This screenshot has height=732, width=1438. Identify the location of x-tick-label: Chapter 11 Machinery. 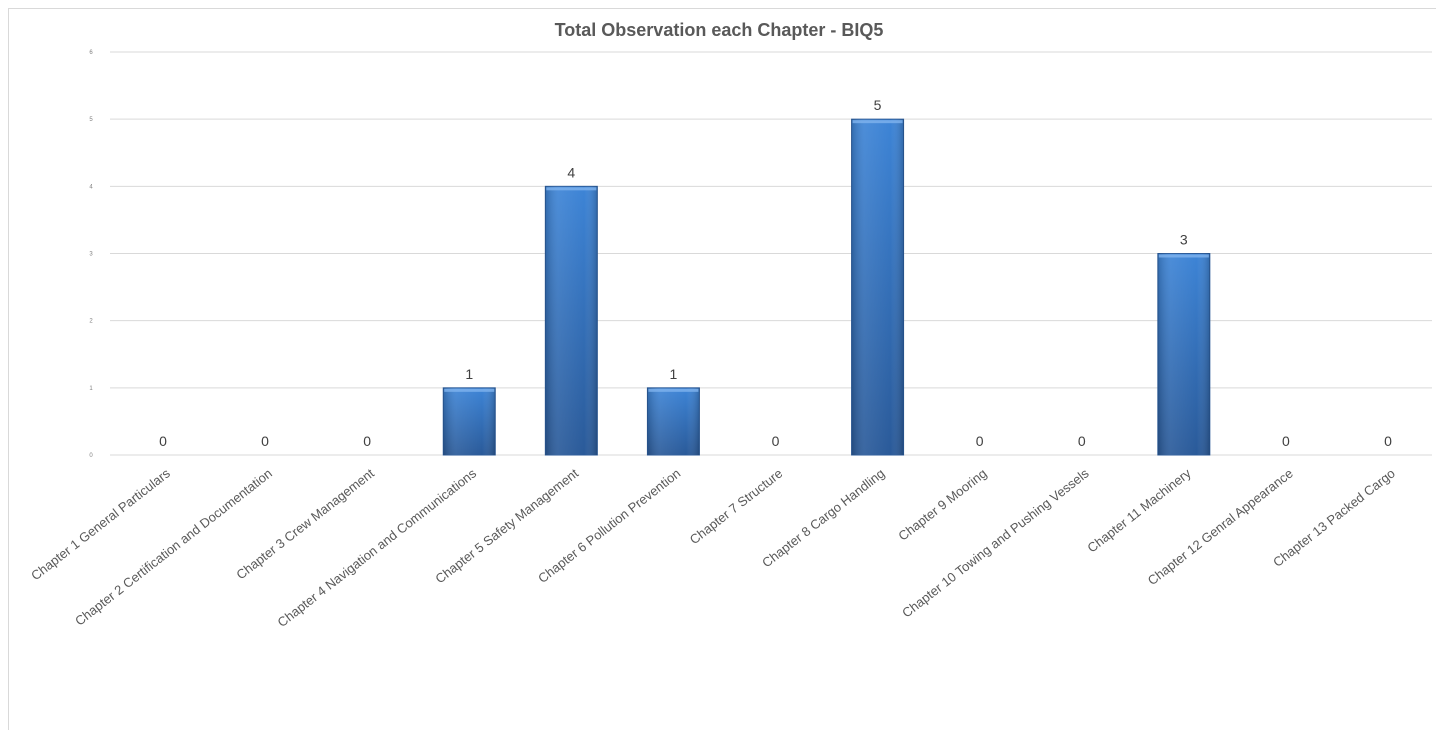
(1139, 510).